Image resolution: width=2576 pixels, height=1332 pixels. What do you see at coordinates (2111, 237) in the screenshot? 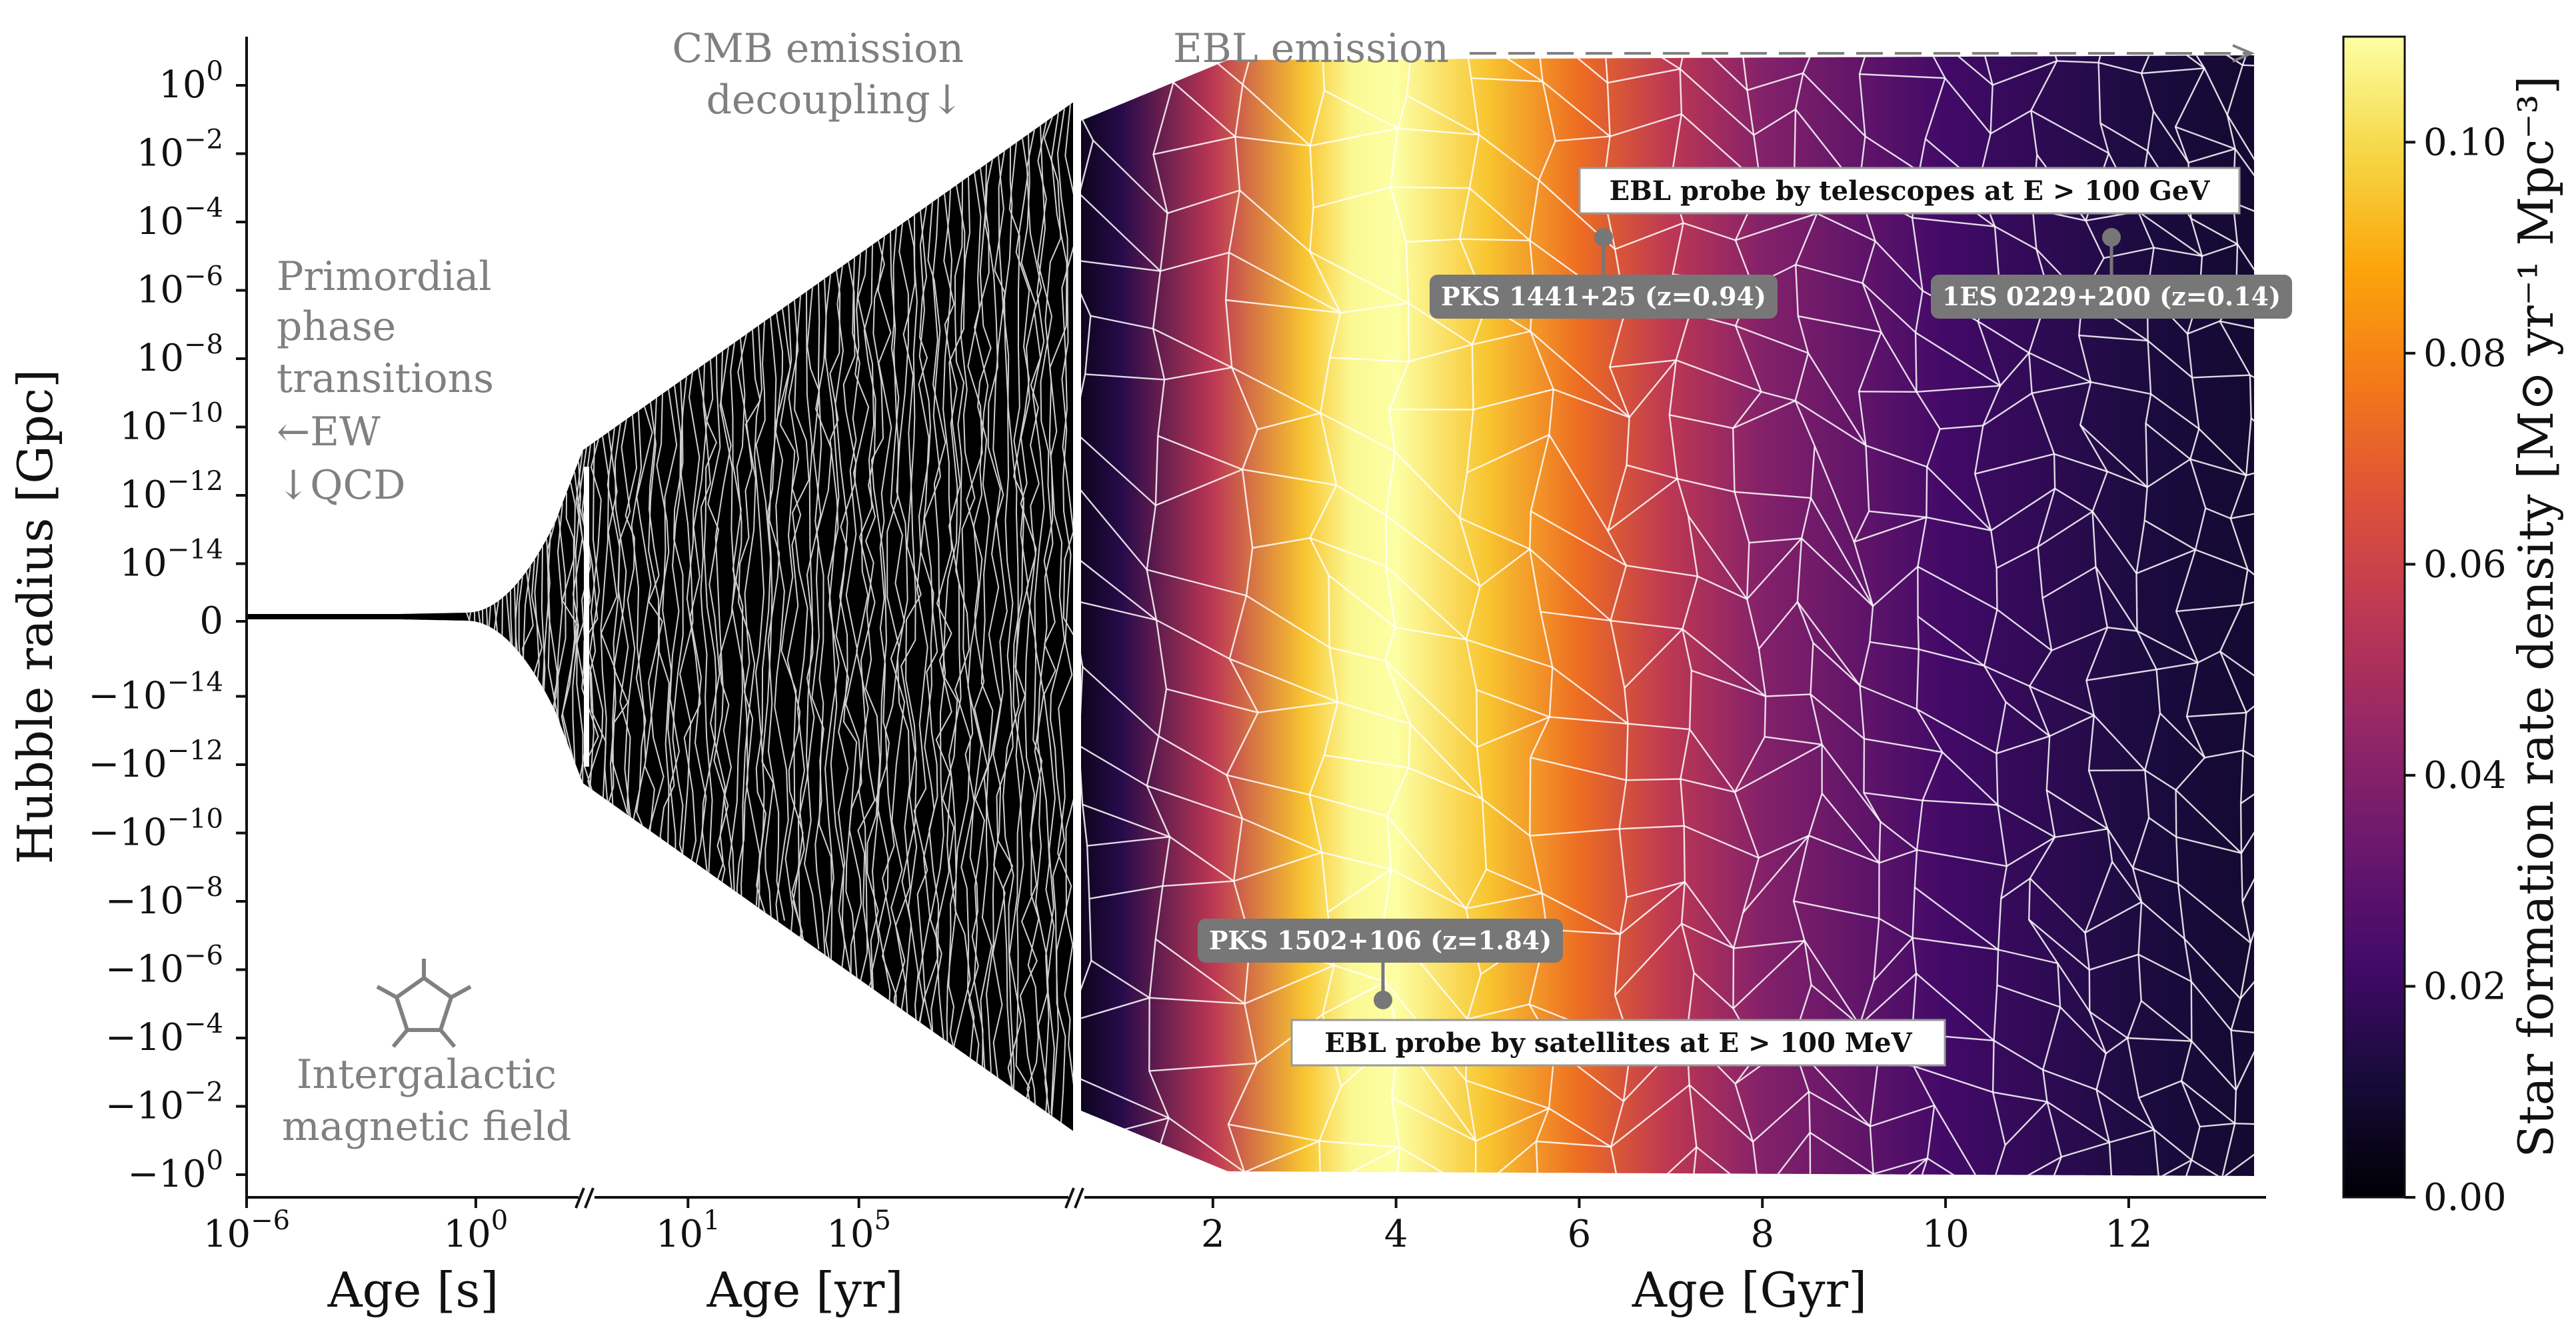
I see `1es0229-marker` at bounding box center [2111, 237].